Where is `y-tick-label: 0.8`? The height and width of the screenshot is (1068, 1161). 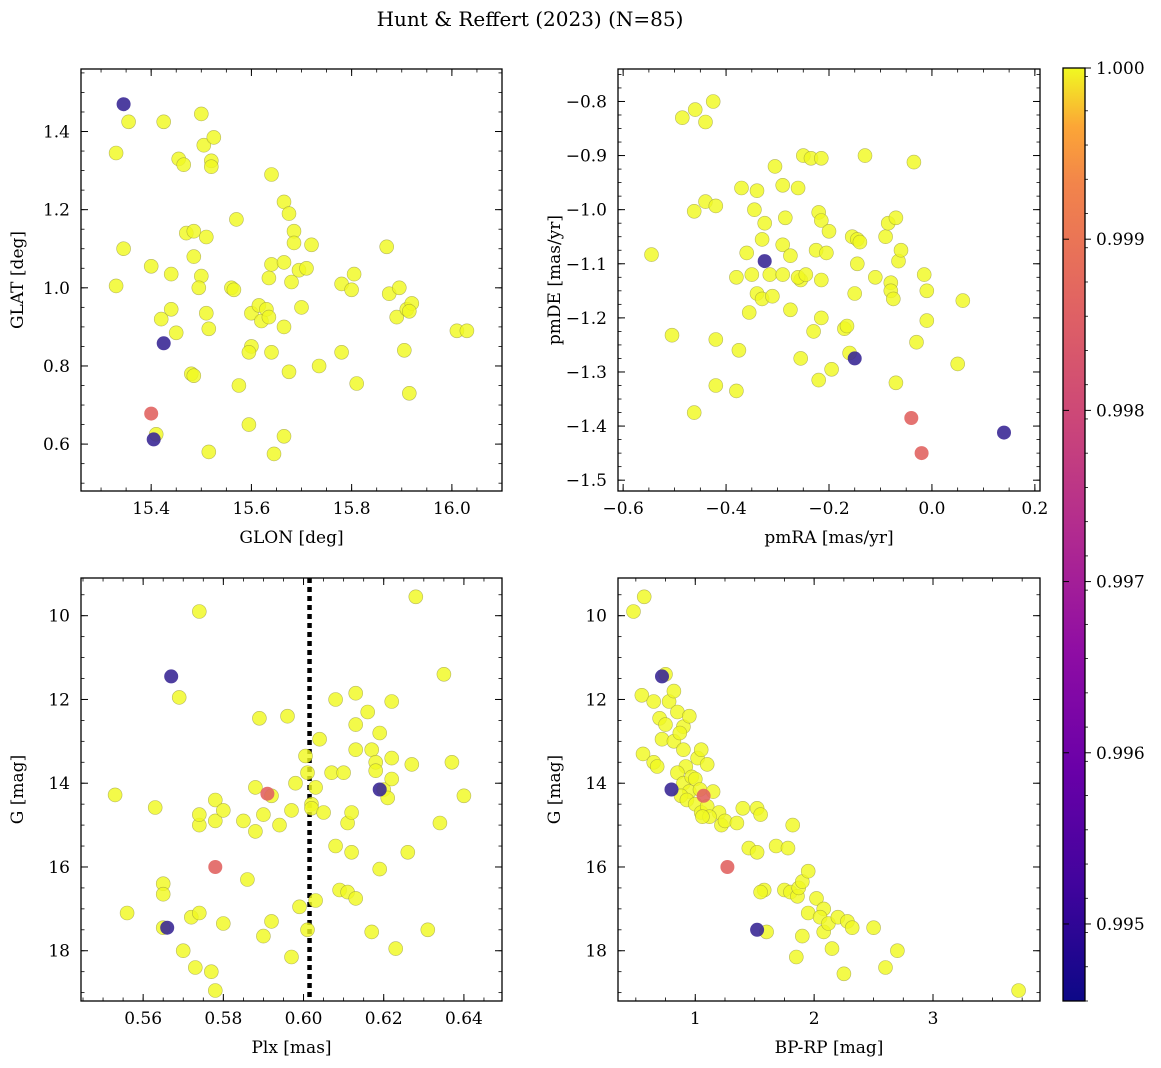 y-tick-label: 0.8 is located at coordinates (56, 367).